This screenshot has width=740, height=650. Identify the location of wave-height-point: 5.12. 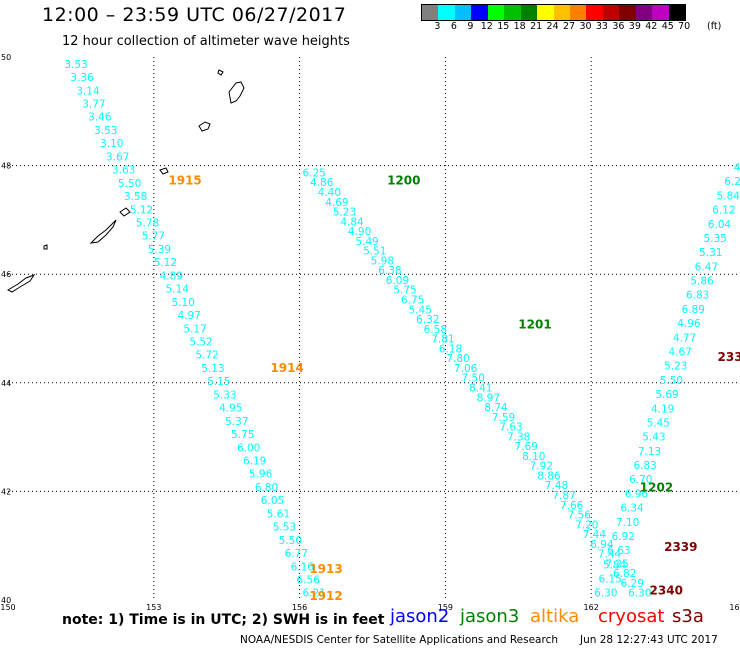
(141, 210).